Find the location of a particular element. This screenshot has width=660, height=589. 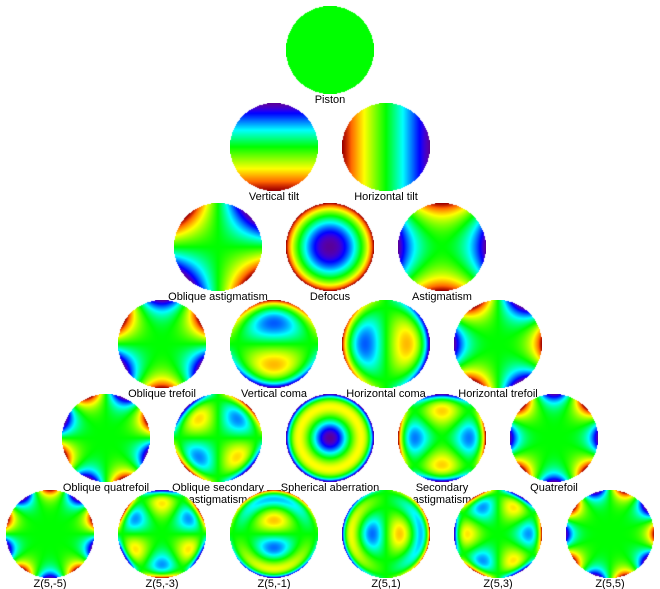

mode-label: Z(5,-1) is located at coordinates (274, 583).